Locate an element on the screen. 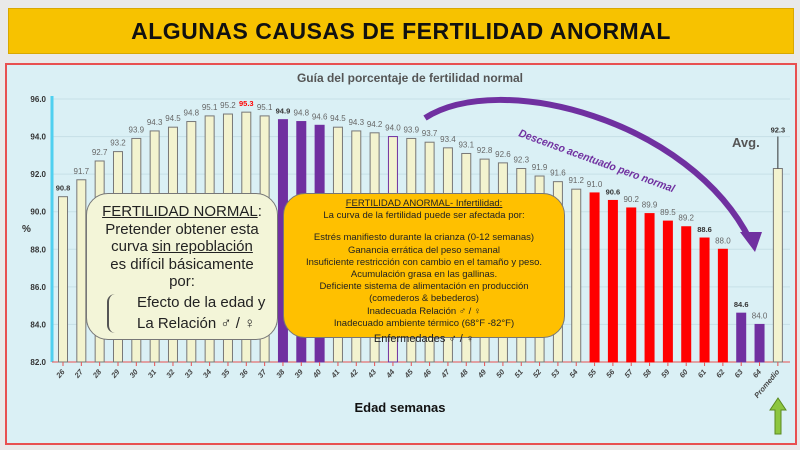 This screenshot has height=450, width=800. x-tick-label: 58 is located at coordinates (647, 373).